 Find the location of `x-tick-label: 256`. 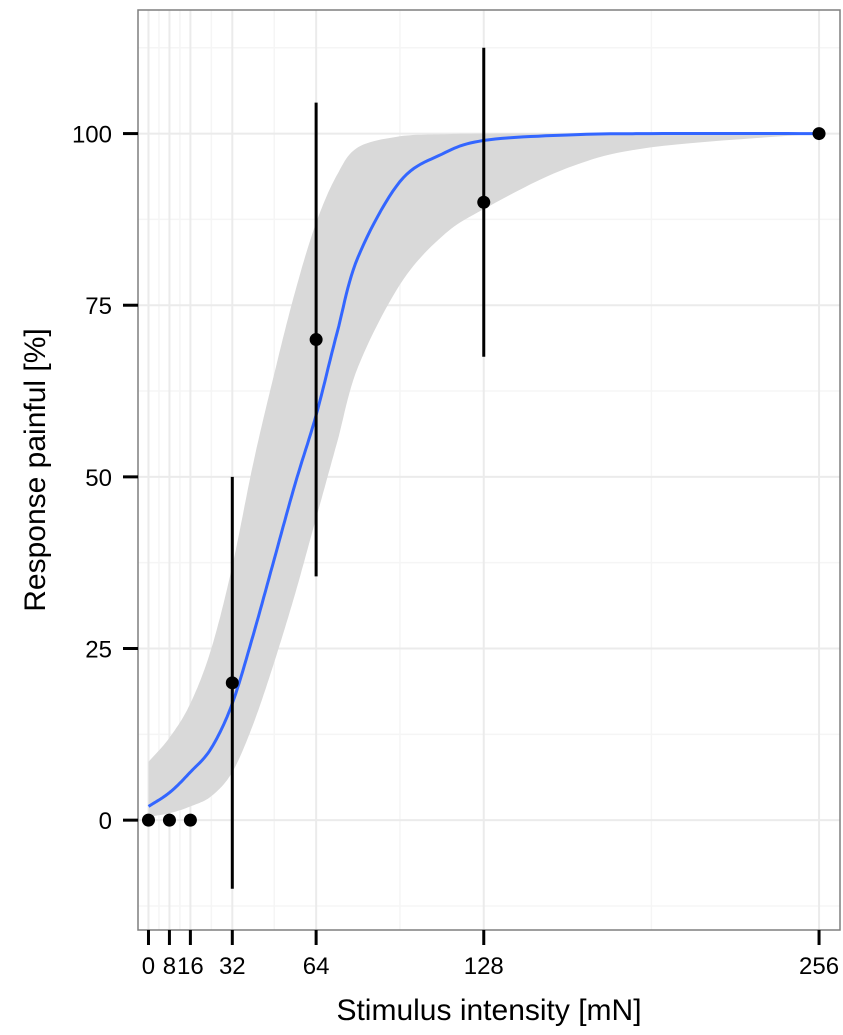

x-tick-label: 256 is located at coordinates (819, 966).